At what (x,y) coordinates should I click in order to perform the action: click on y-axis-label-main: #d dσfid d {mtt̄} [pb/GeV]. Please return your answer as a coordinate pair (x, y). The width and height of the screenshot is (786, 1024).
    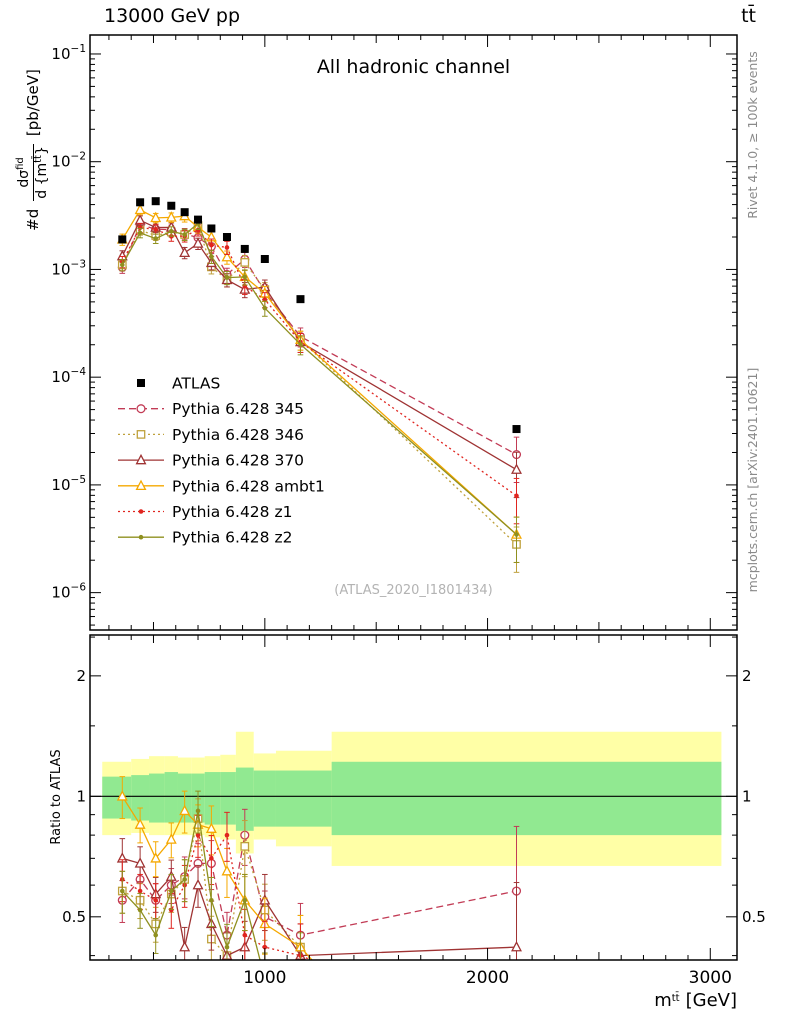
    Looking at the image, I should click on (33, 150).